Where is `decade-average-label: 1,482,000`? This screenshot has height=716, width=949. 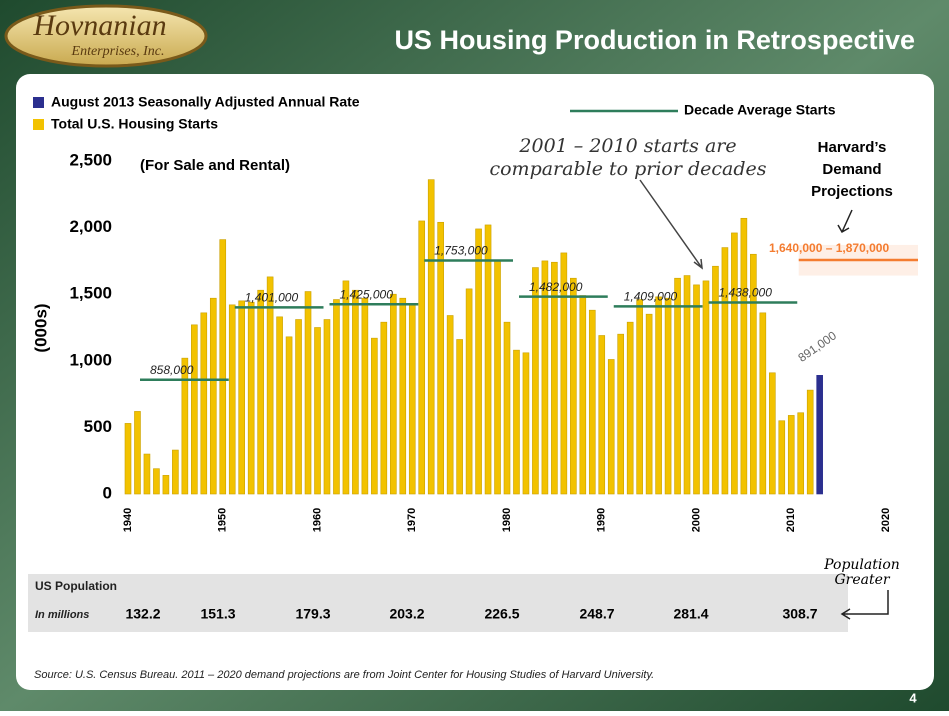 decade-average-label: 1,482,000 is located at coordinates (556, 287).